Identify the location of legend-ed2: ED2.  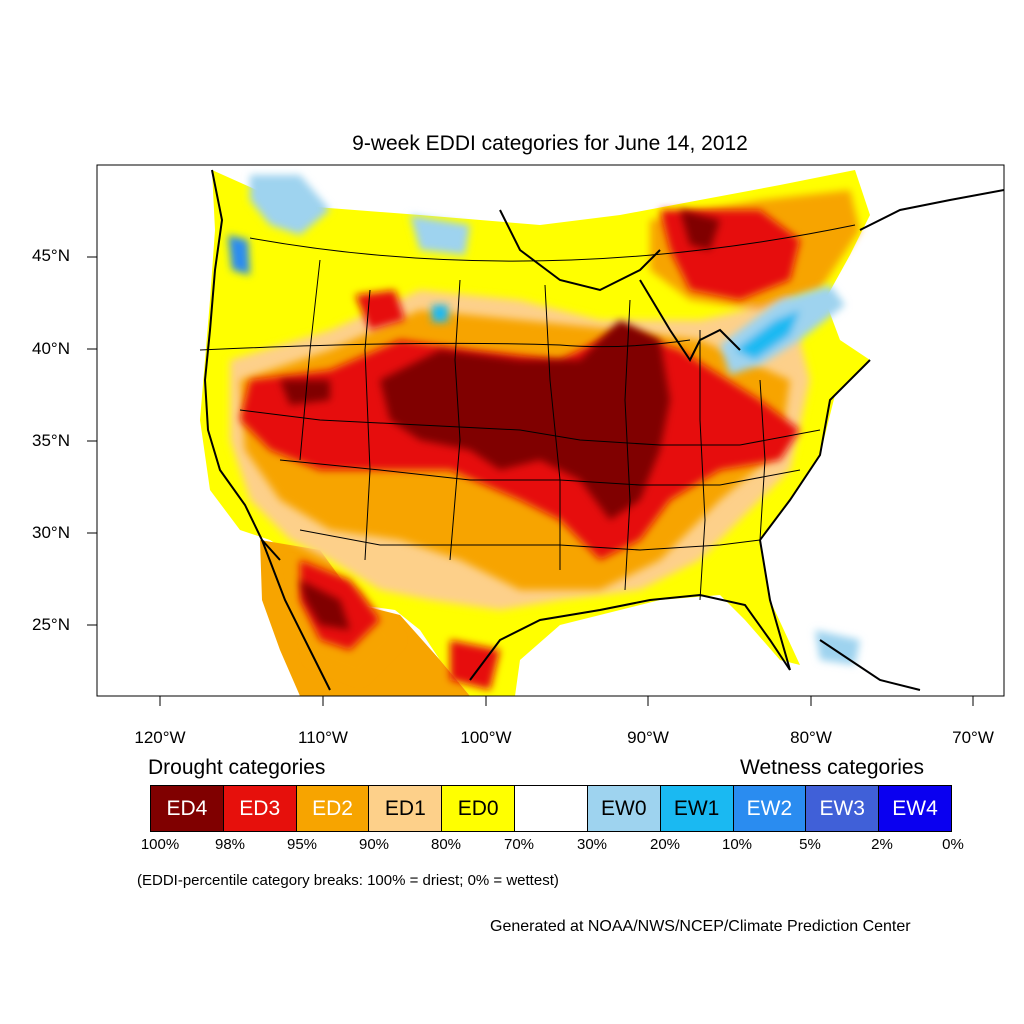
(333, 808).